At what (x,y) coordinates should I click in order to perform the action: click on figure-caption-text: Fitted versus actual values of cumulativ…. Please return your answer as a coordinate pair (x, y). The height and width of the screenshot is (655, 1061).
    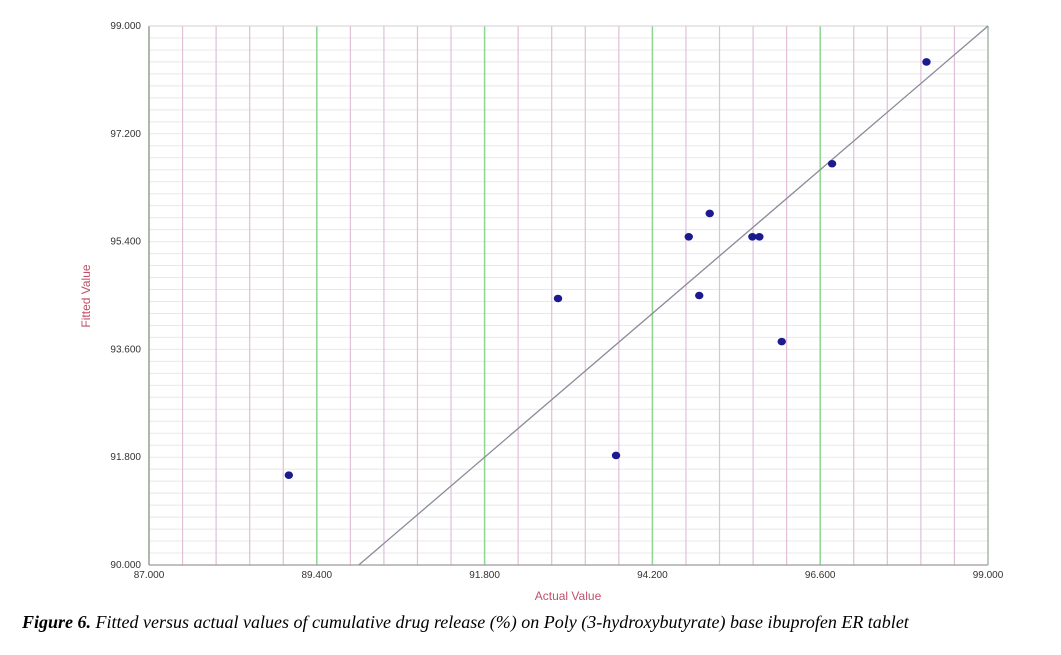
    Looking at the image, I should click on (500, 622).